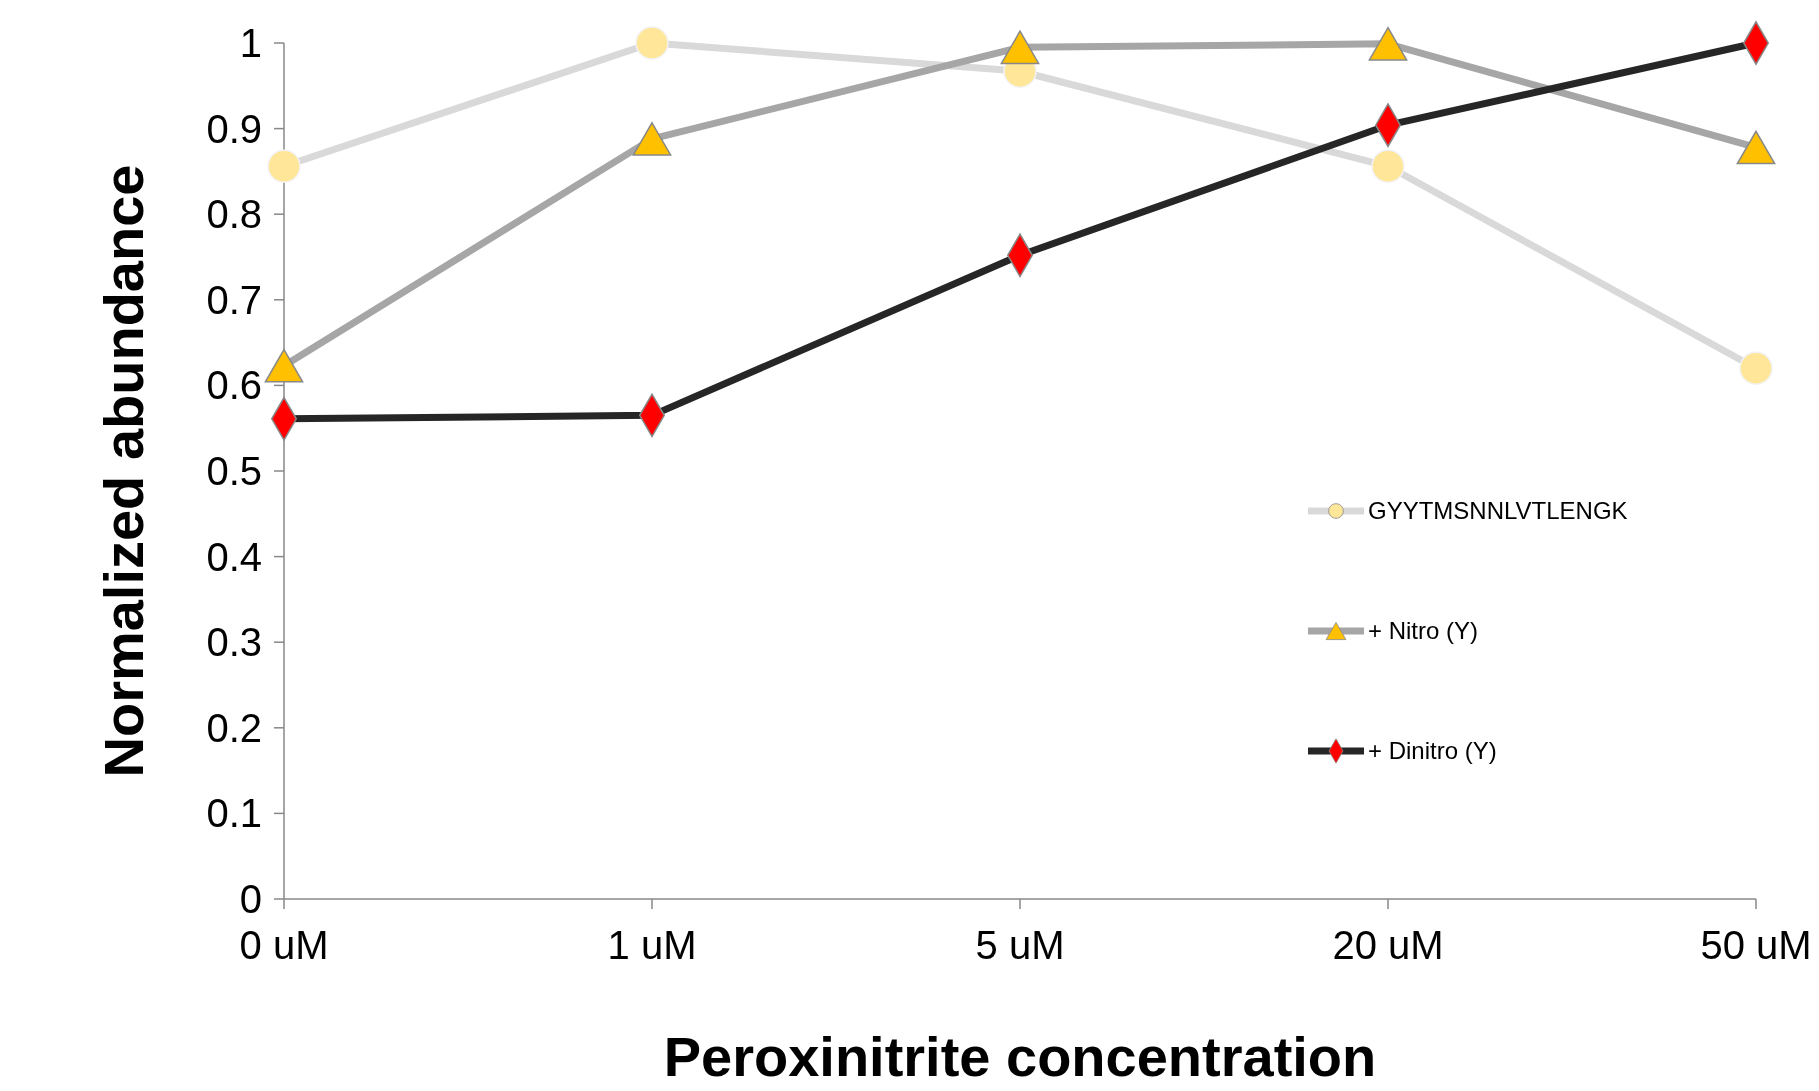  What do you see at coordinates (234, 299) in the screenshot?
I see `y-tick-label: 0.7` at bounding box center [234, 299].